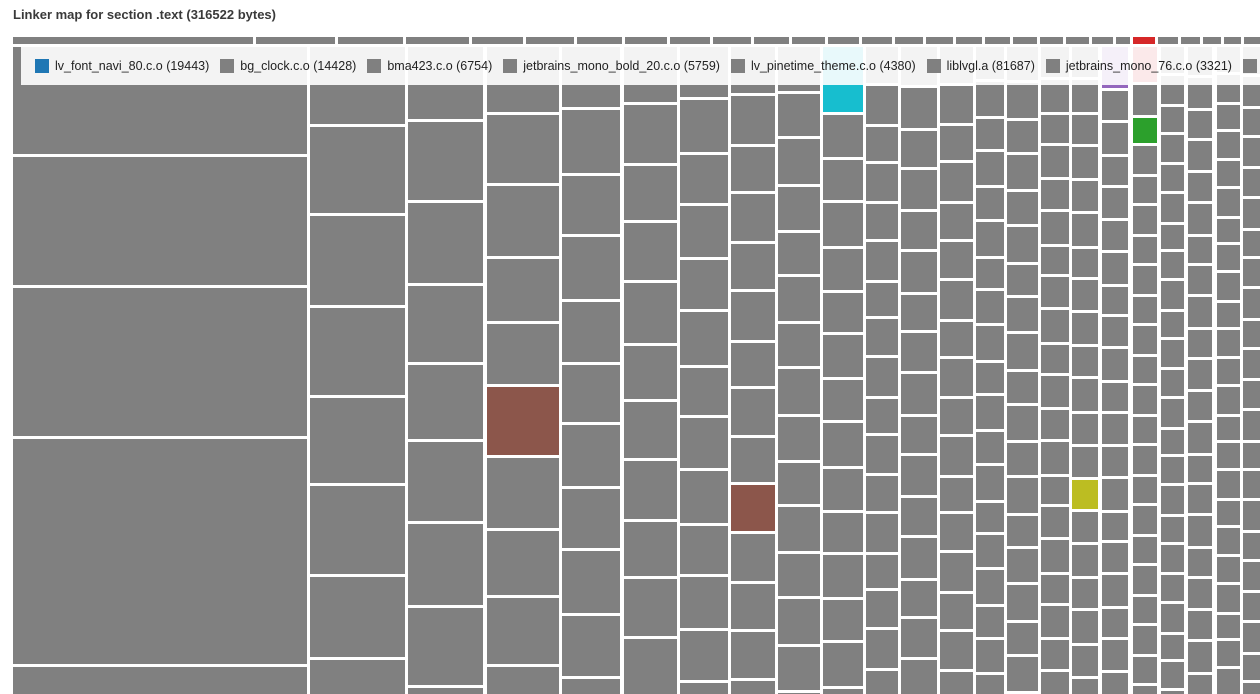 The image size is (1260, 694). Describe the element at coordinates (1145, 130) in the screenshot. I see `treemap-cell-green` at that location.